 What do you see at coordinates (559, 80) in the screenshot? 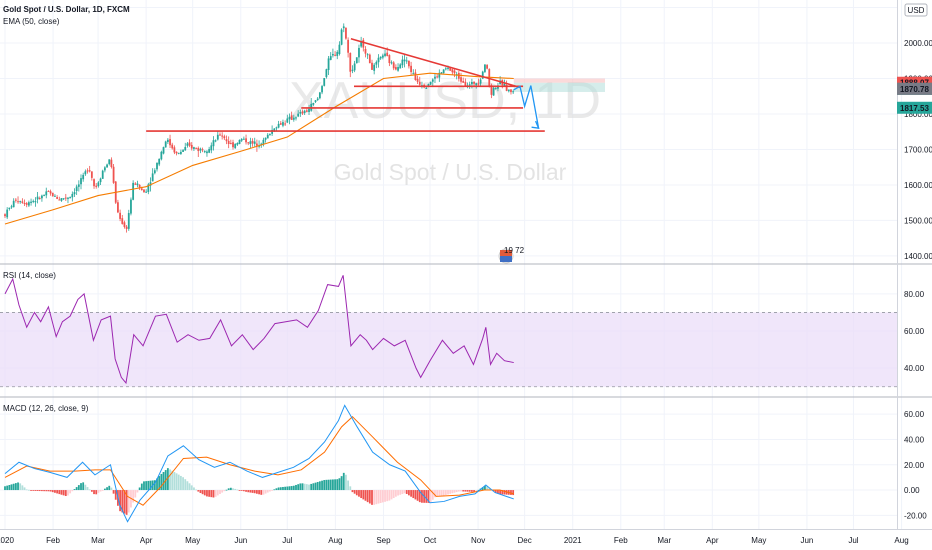
I see `risk-zone` at bounding box center [559, 80].